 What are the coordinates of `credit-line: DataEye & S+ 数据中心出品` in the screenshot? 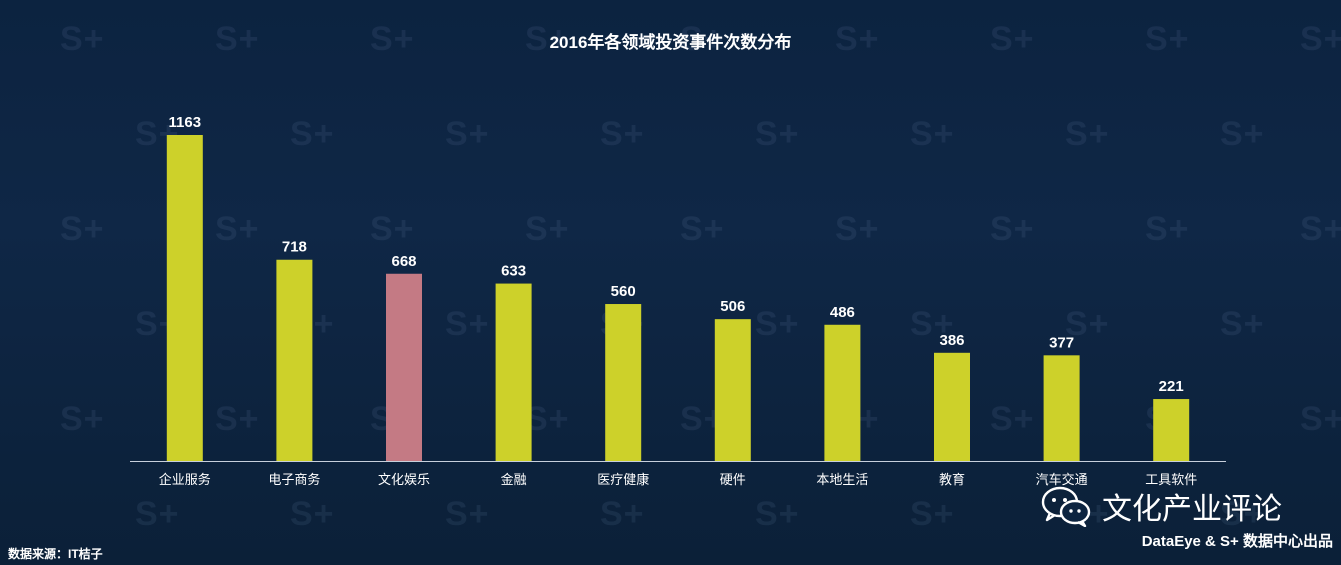 It's located at (1237, 541).